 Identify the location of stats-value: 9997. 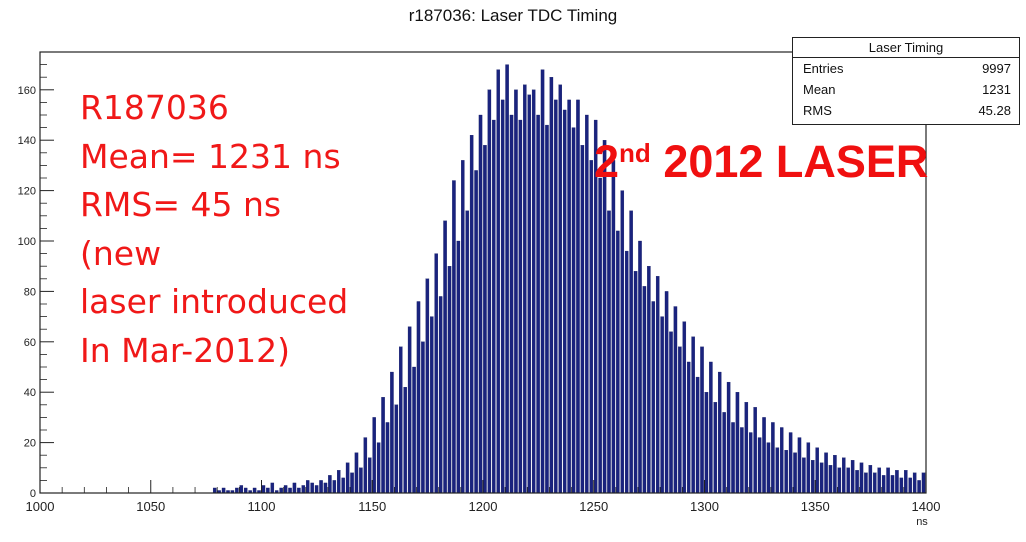
(996, 68).